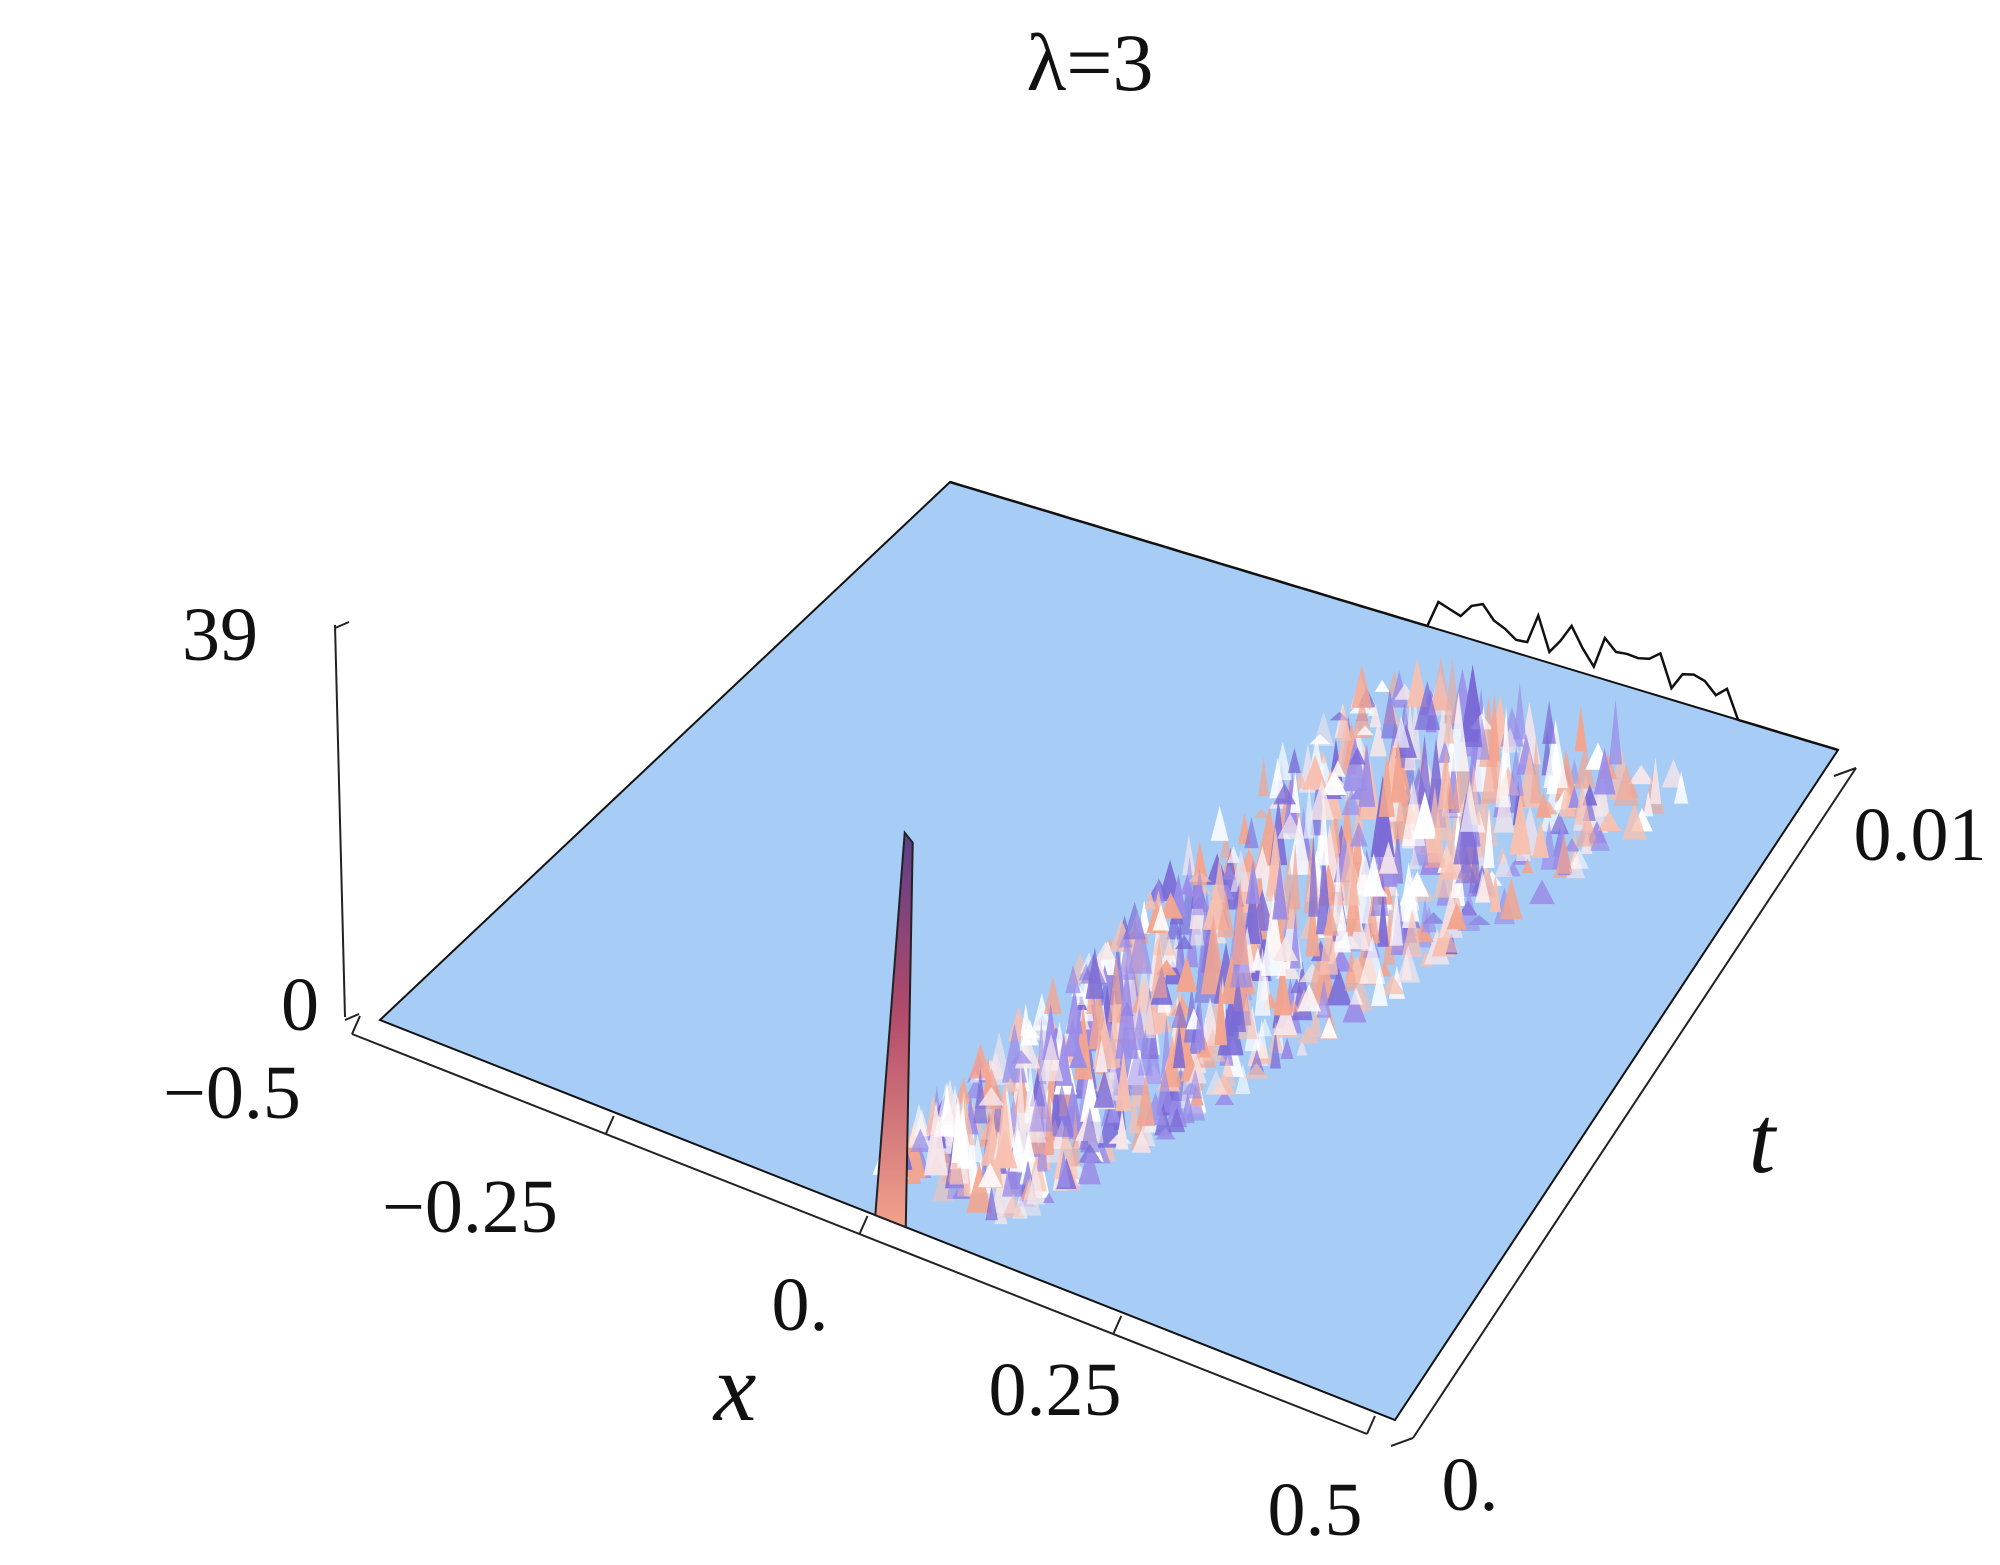  What do you see at coordinates (1394, 616) in the screenshot?
I see `back-edge-ridge` at bounding box center [1394, 616].